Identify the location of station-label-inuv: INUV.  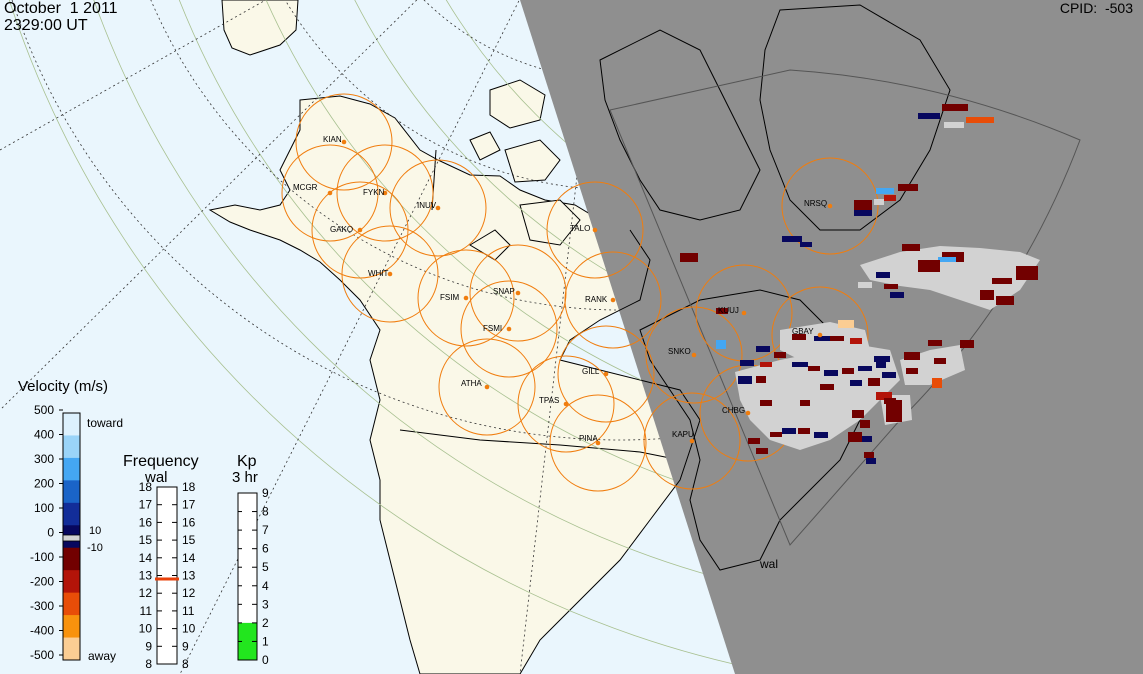
(427, 205).